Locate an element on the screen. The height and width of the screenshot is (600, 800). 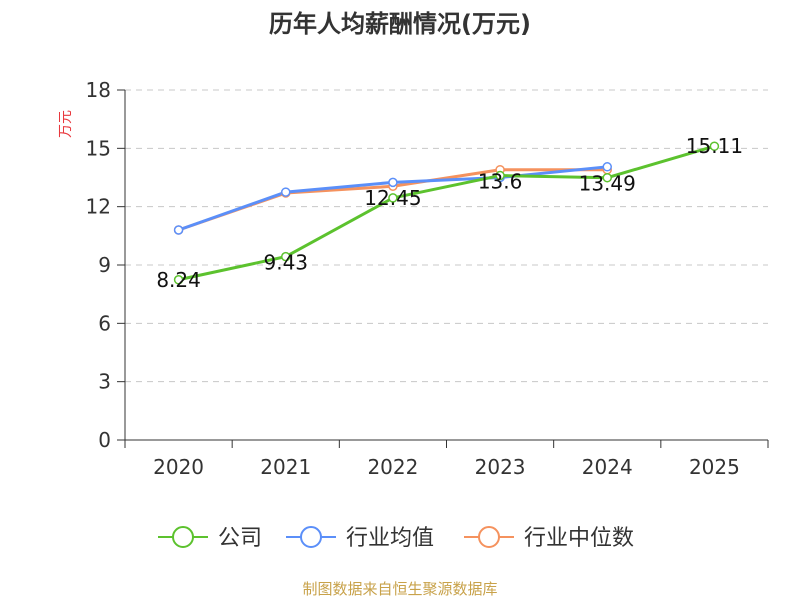
source-note: 制图数据来自恒生聚源数据库 is located at coordinates (399, 589).